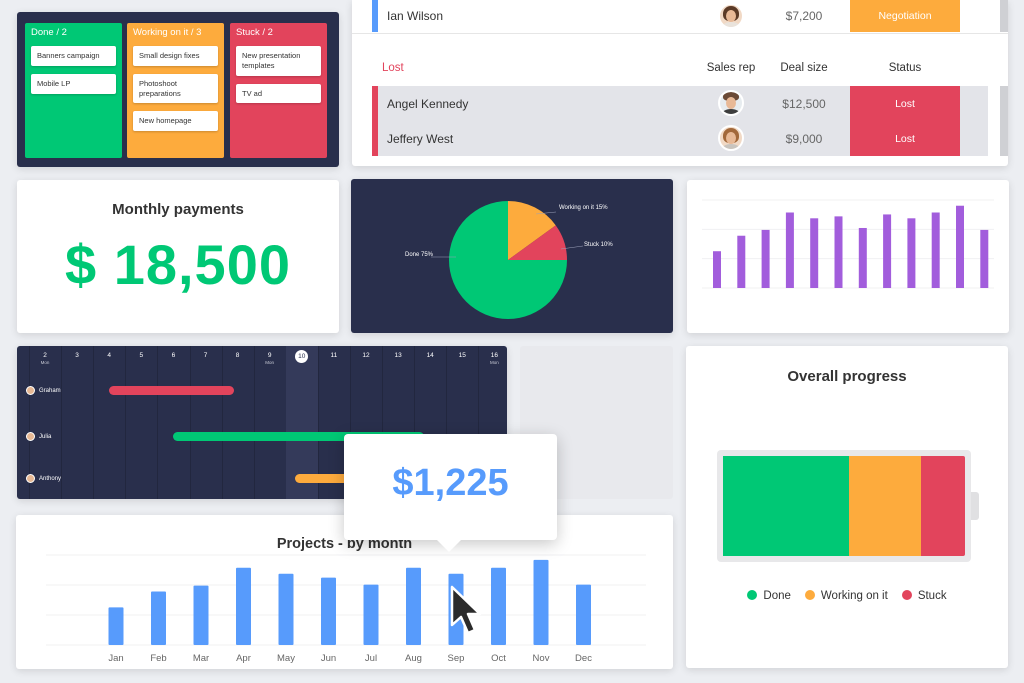 The width and height of the screenshot is (1024, 683). Describe the element at coordinates (175, 121) in the screenshot. I see `kanban-card: New homepage` at that location.